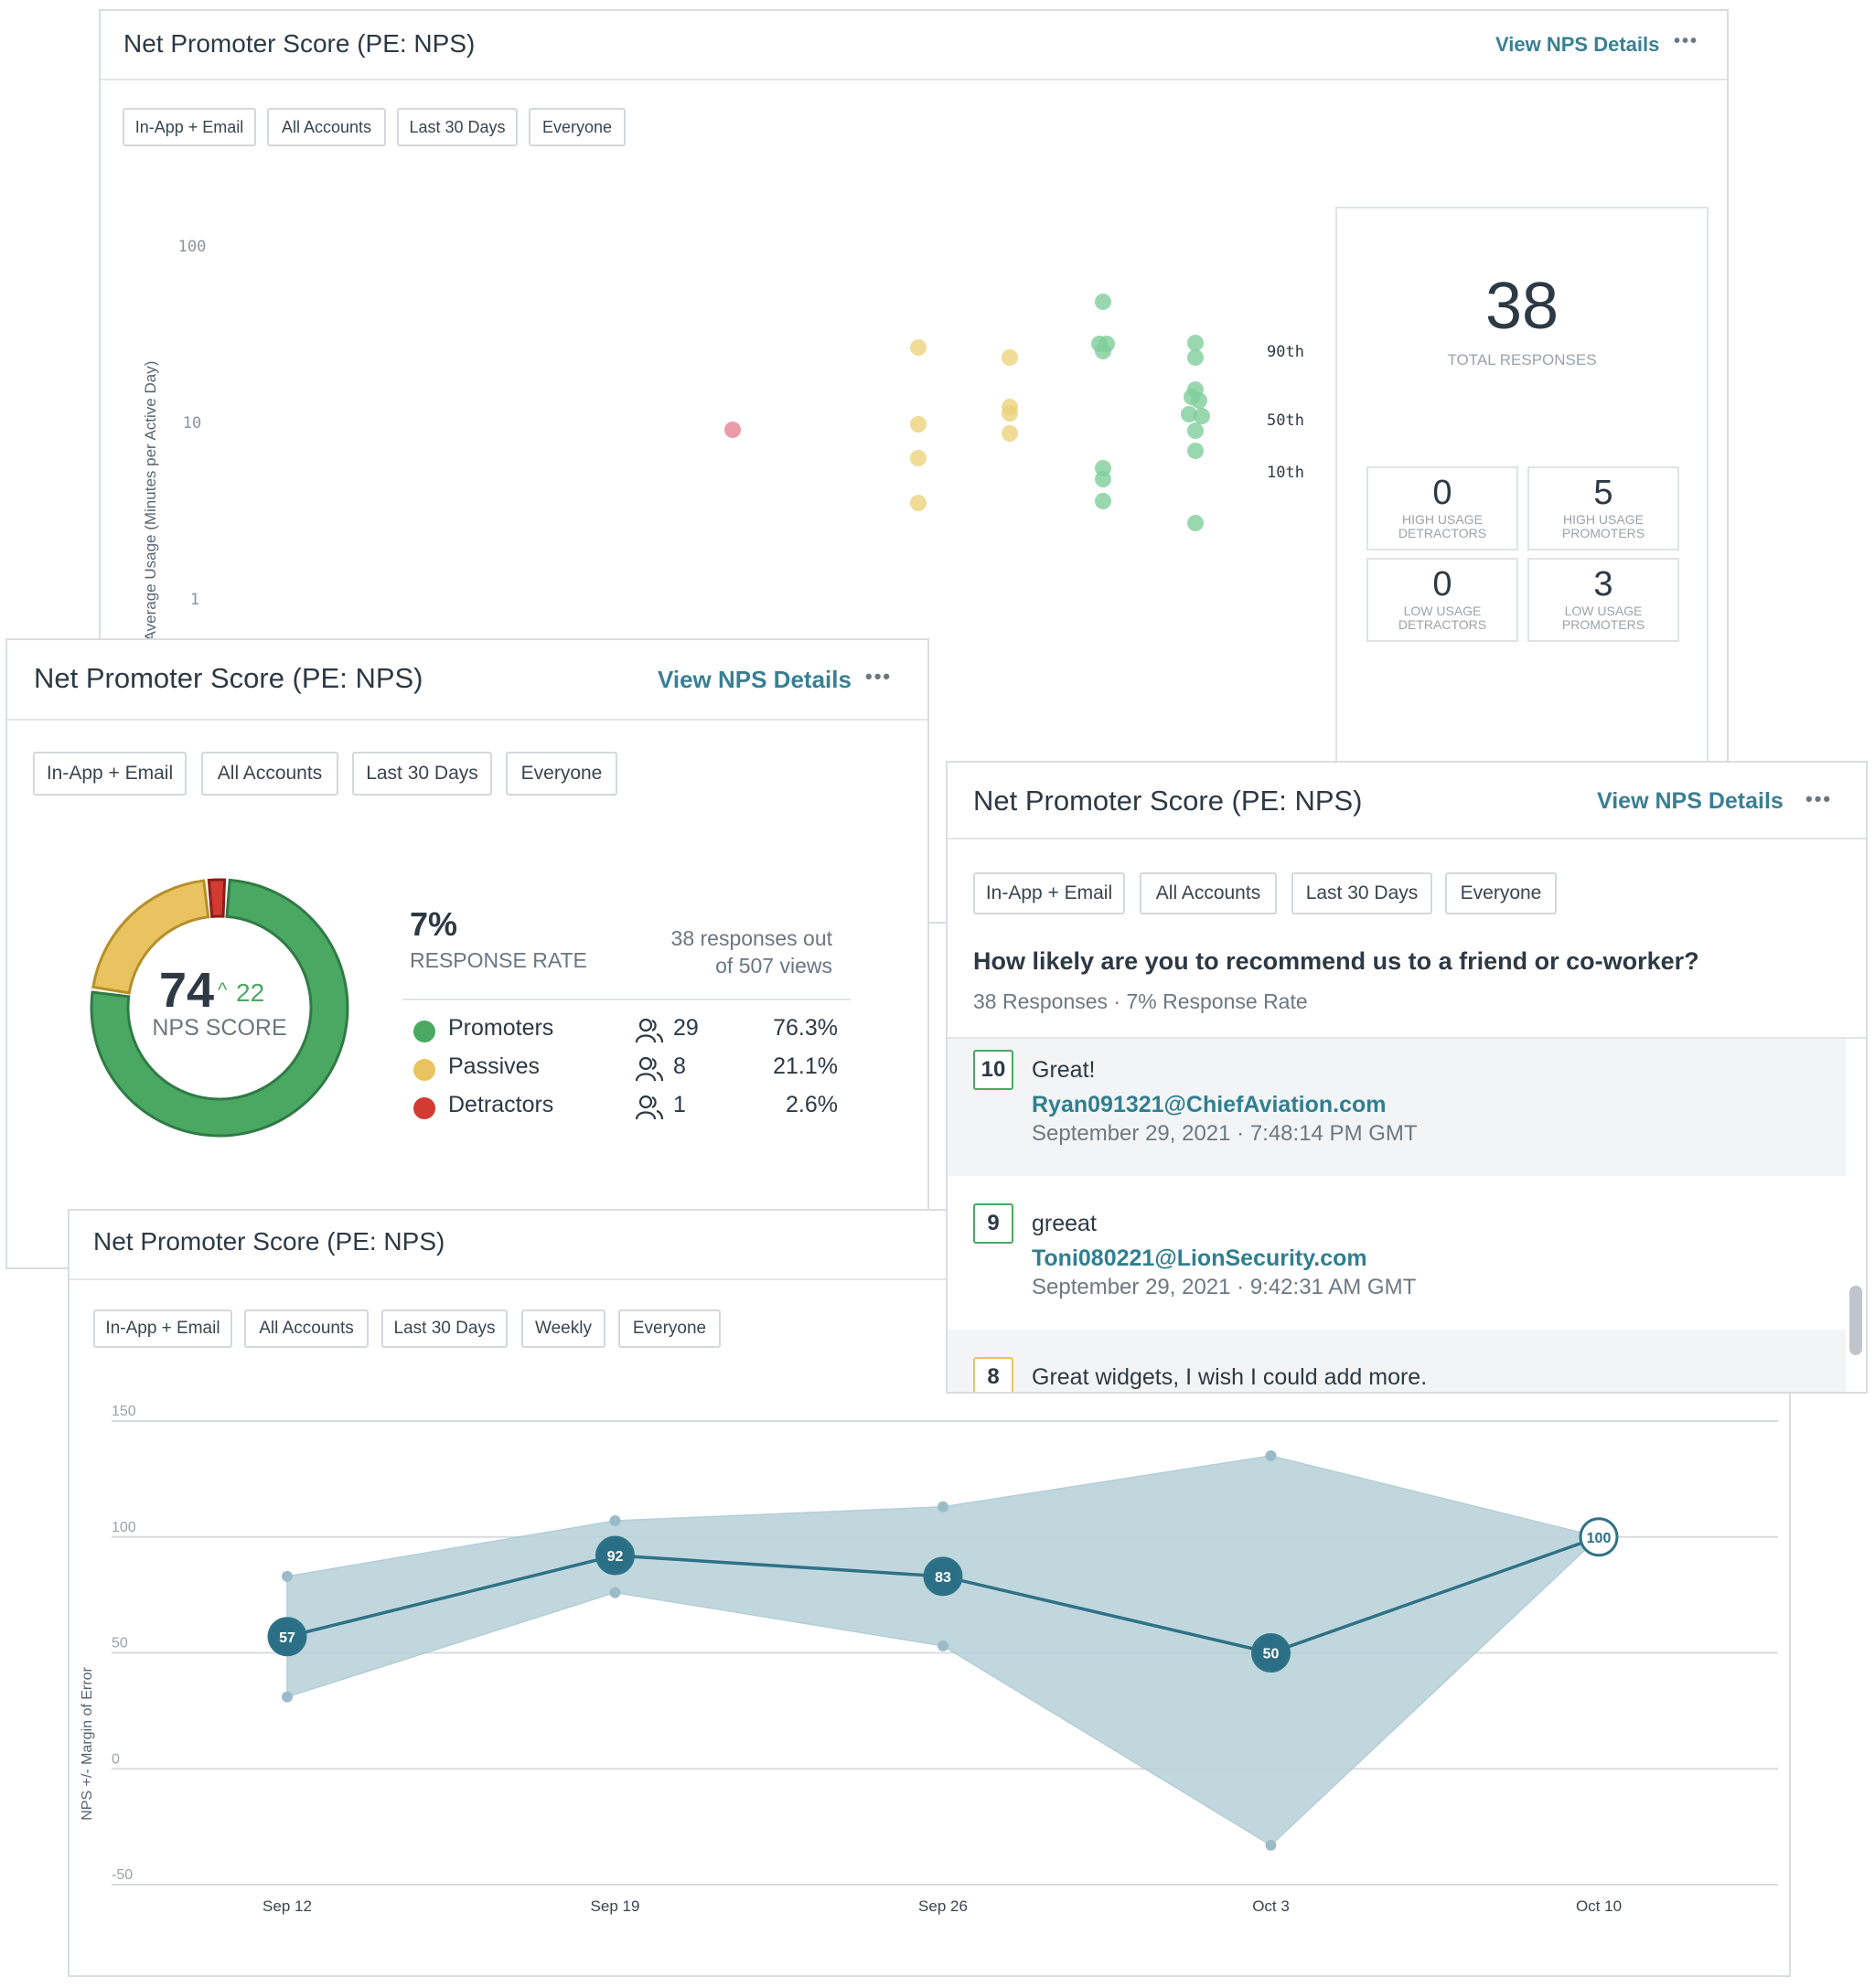 This screenshot has height=1988, width=1875. I want to click on legend-count: 8, so click(679, 1066).